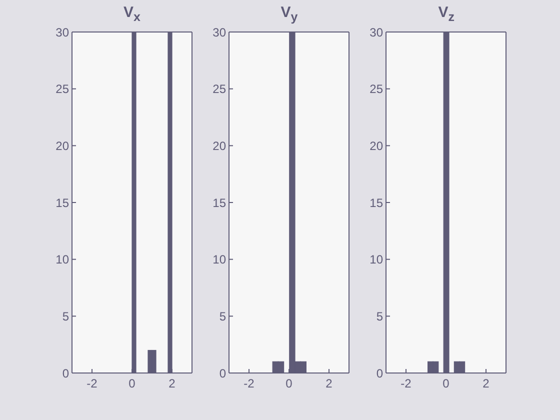 The height and width of the screenshot is (420, 560). I want to click on chart-title: V$_{z}$, so click(446, 15).